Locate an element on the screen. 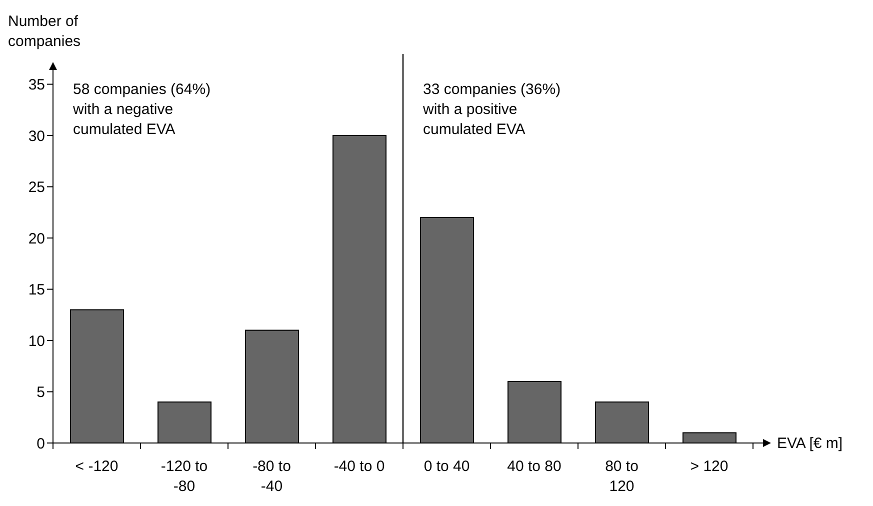 The image size is (873, 506). y-tick-label: 0 is located at coordinates (40, 443).